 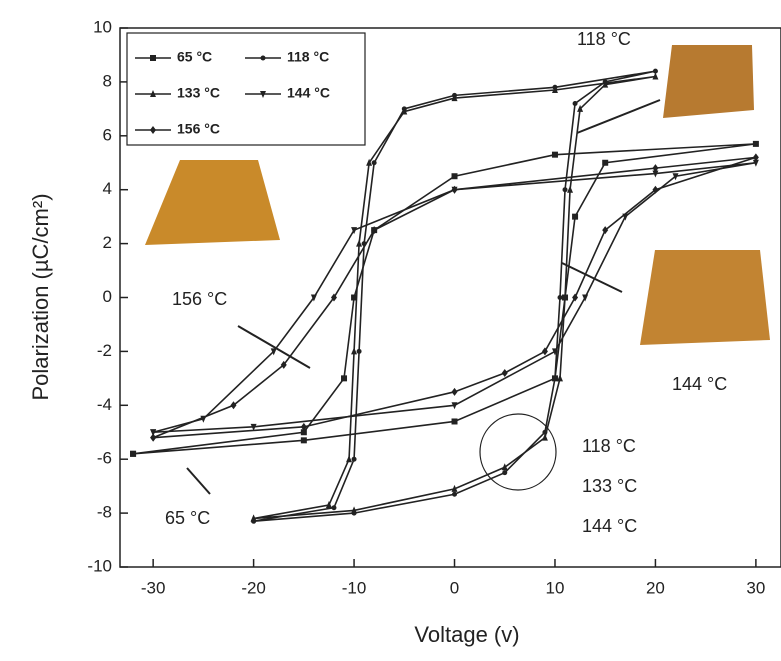 What do you see at coordinates (454, 587) in the screenshot?
I see `x-tick-label: 0` at bounding box center [454, 587].